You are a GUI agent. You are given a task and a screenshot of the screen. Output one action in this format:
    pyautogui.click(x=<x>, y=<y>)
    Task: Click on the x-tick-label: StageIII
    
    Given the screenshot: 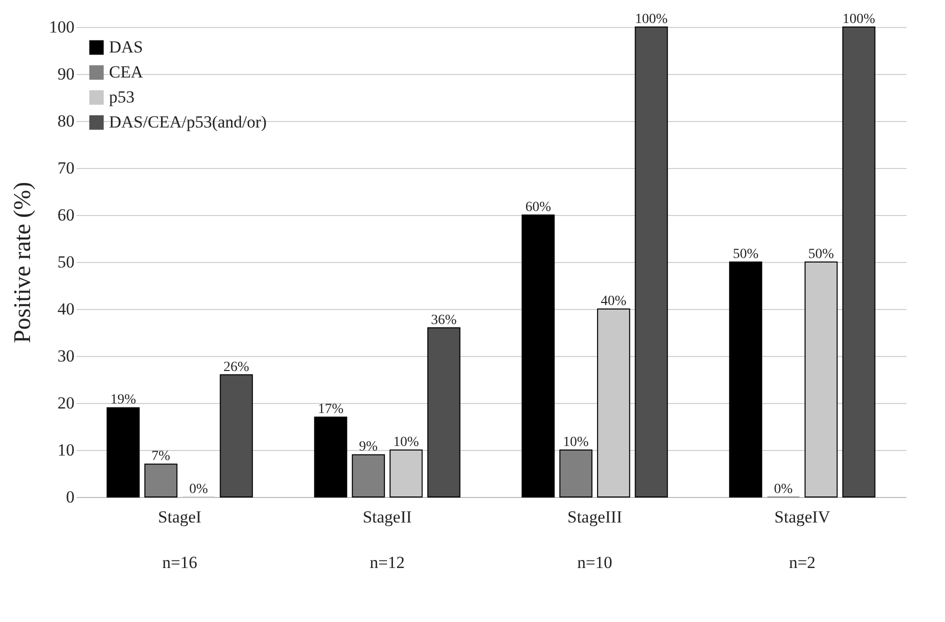 What is the action you would take?
    pyautogui.click(x=594, y=517)
    